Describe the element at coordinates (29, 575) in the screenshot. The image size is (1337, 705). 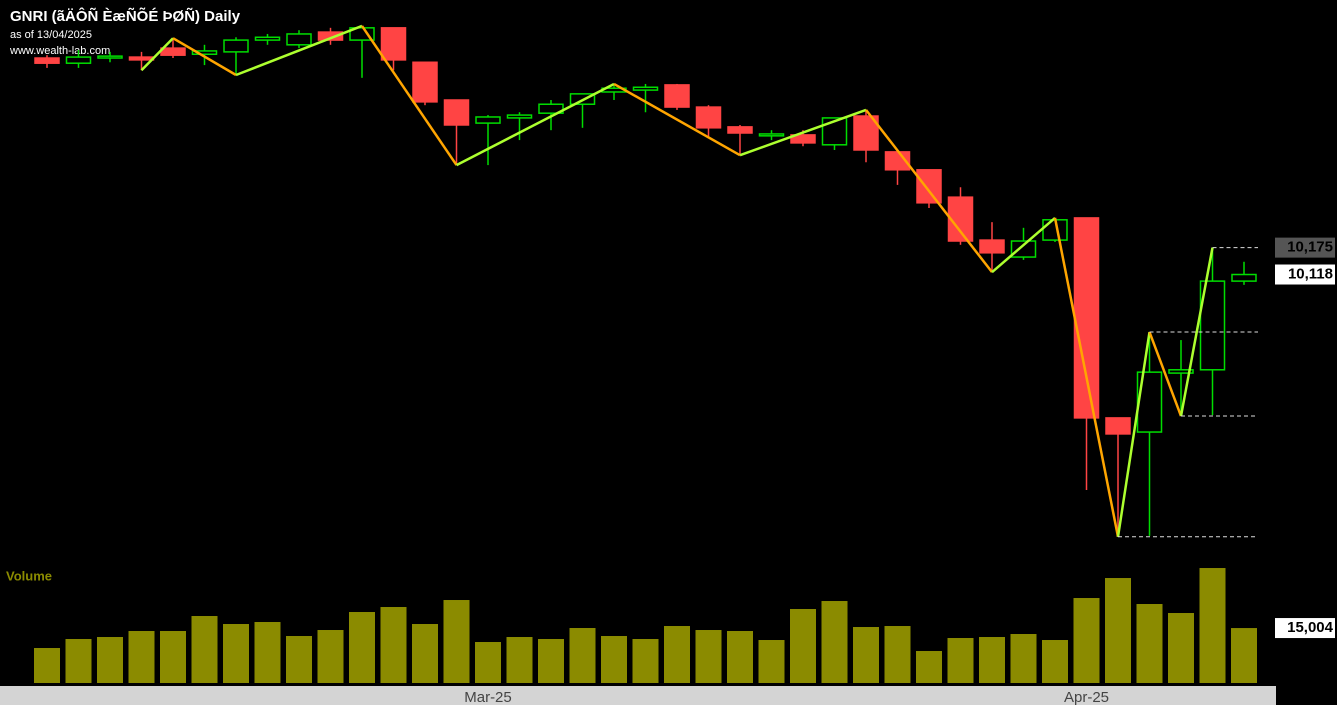
I see `volume-title: Volume` at that location.